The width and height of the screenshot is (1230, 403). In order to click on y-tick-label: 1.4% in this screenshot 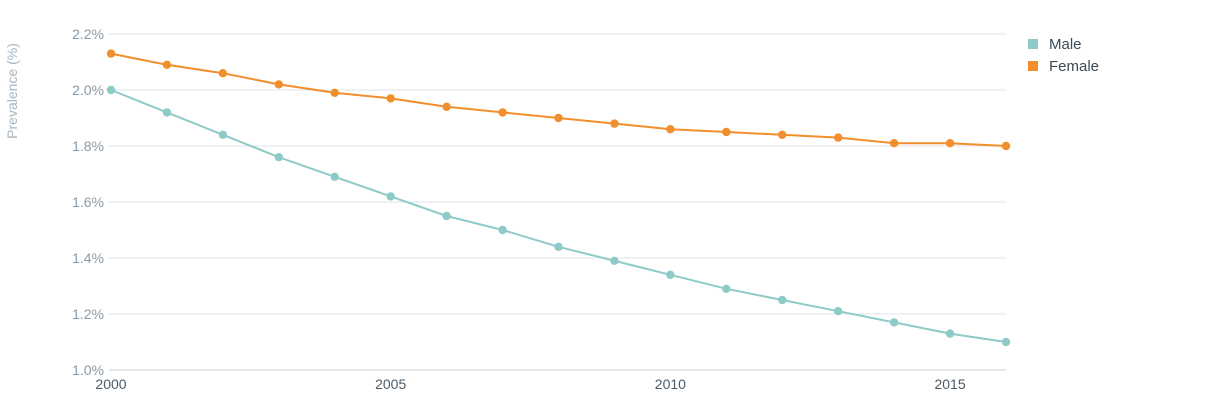, I will do `click(88, 258)`.